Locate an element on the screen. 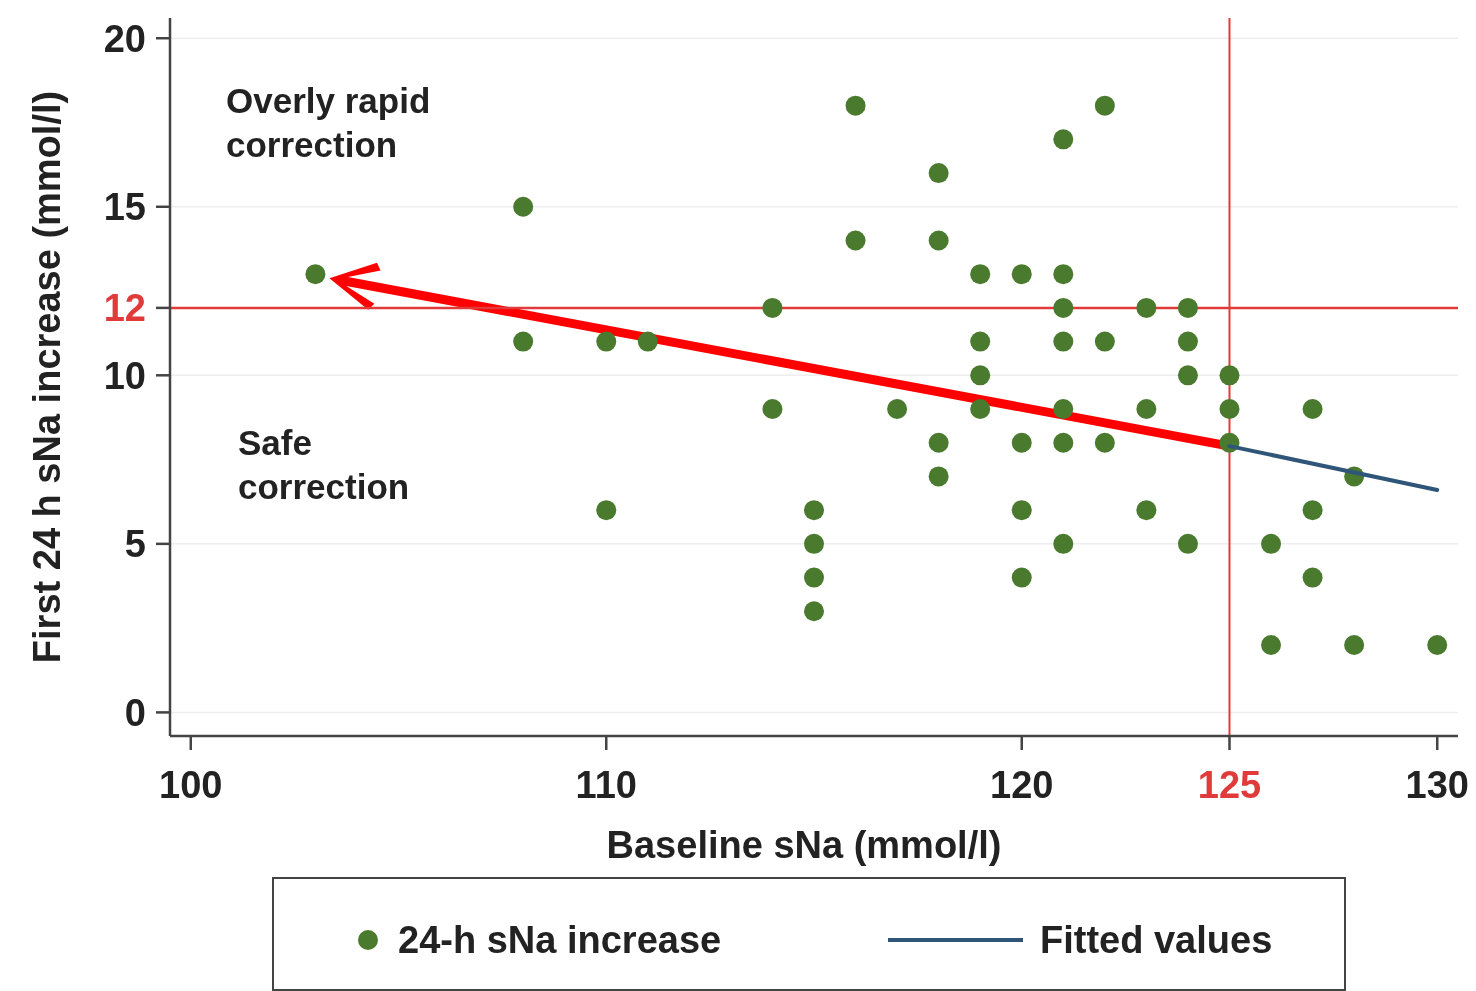 This screenshot has width=1476, height=991. y-tick-label: 0 is located at coordinates (135, 712).